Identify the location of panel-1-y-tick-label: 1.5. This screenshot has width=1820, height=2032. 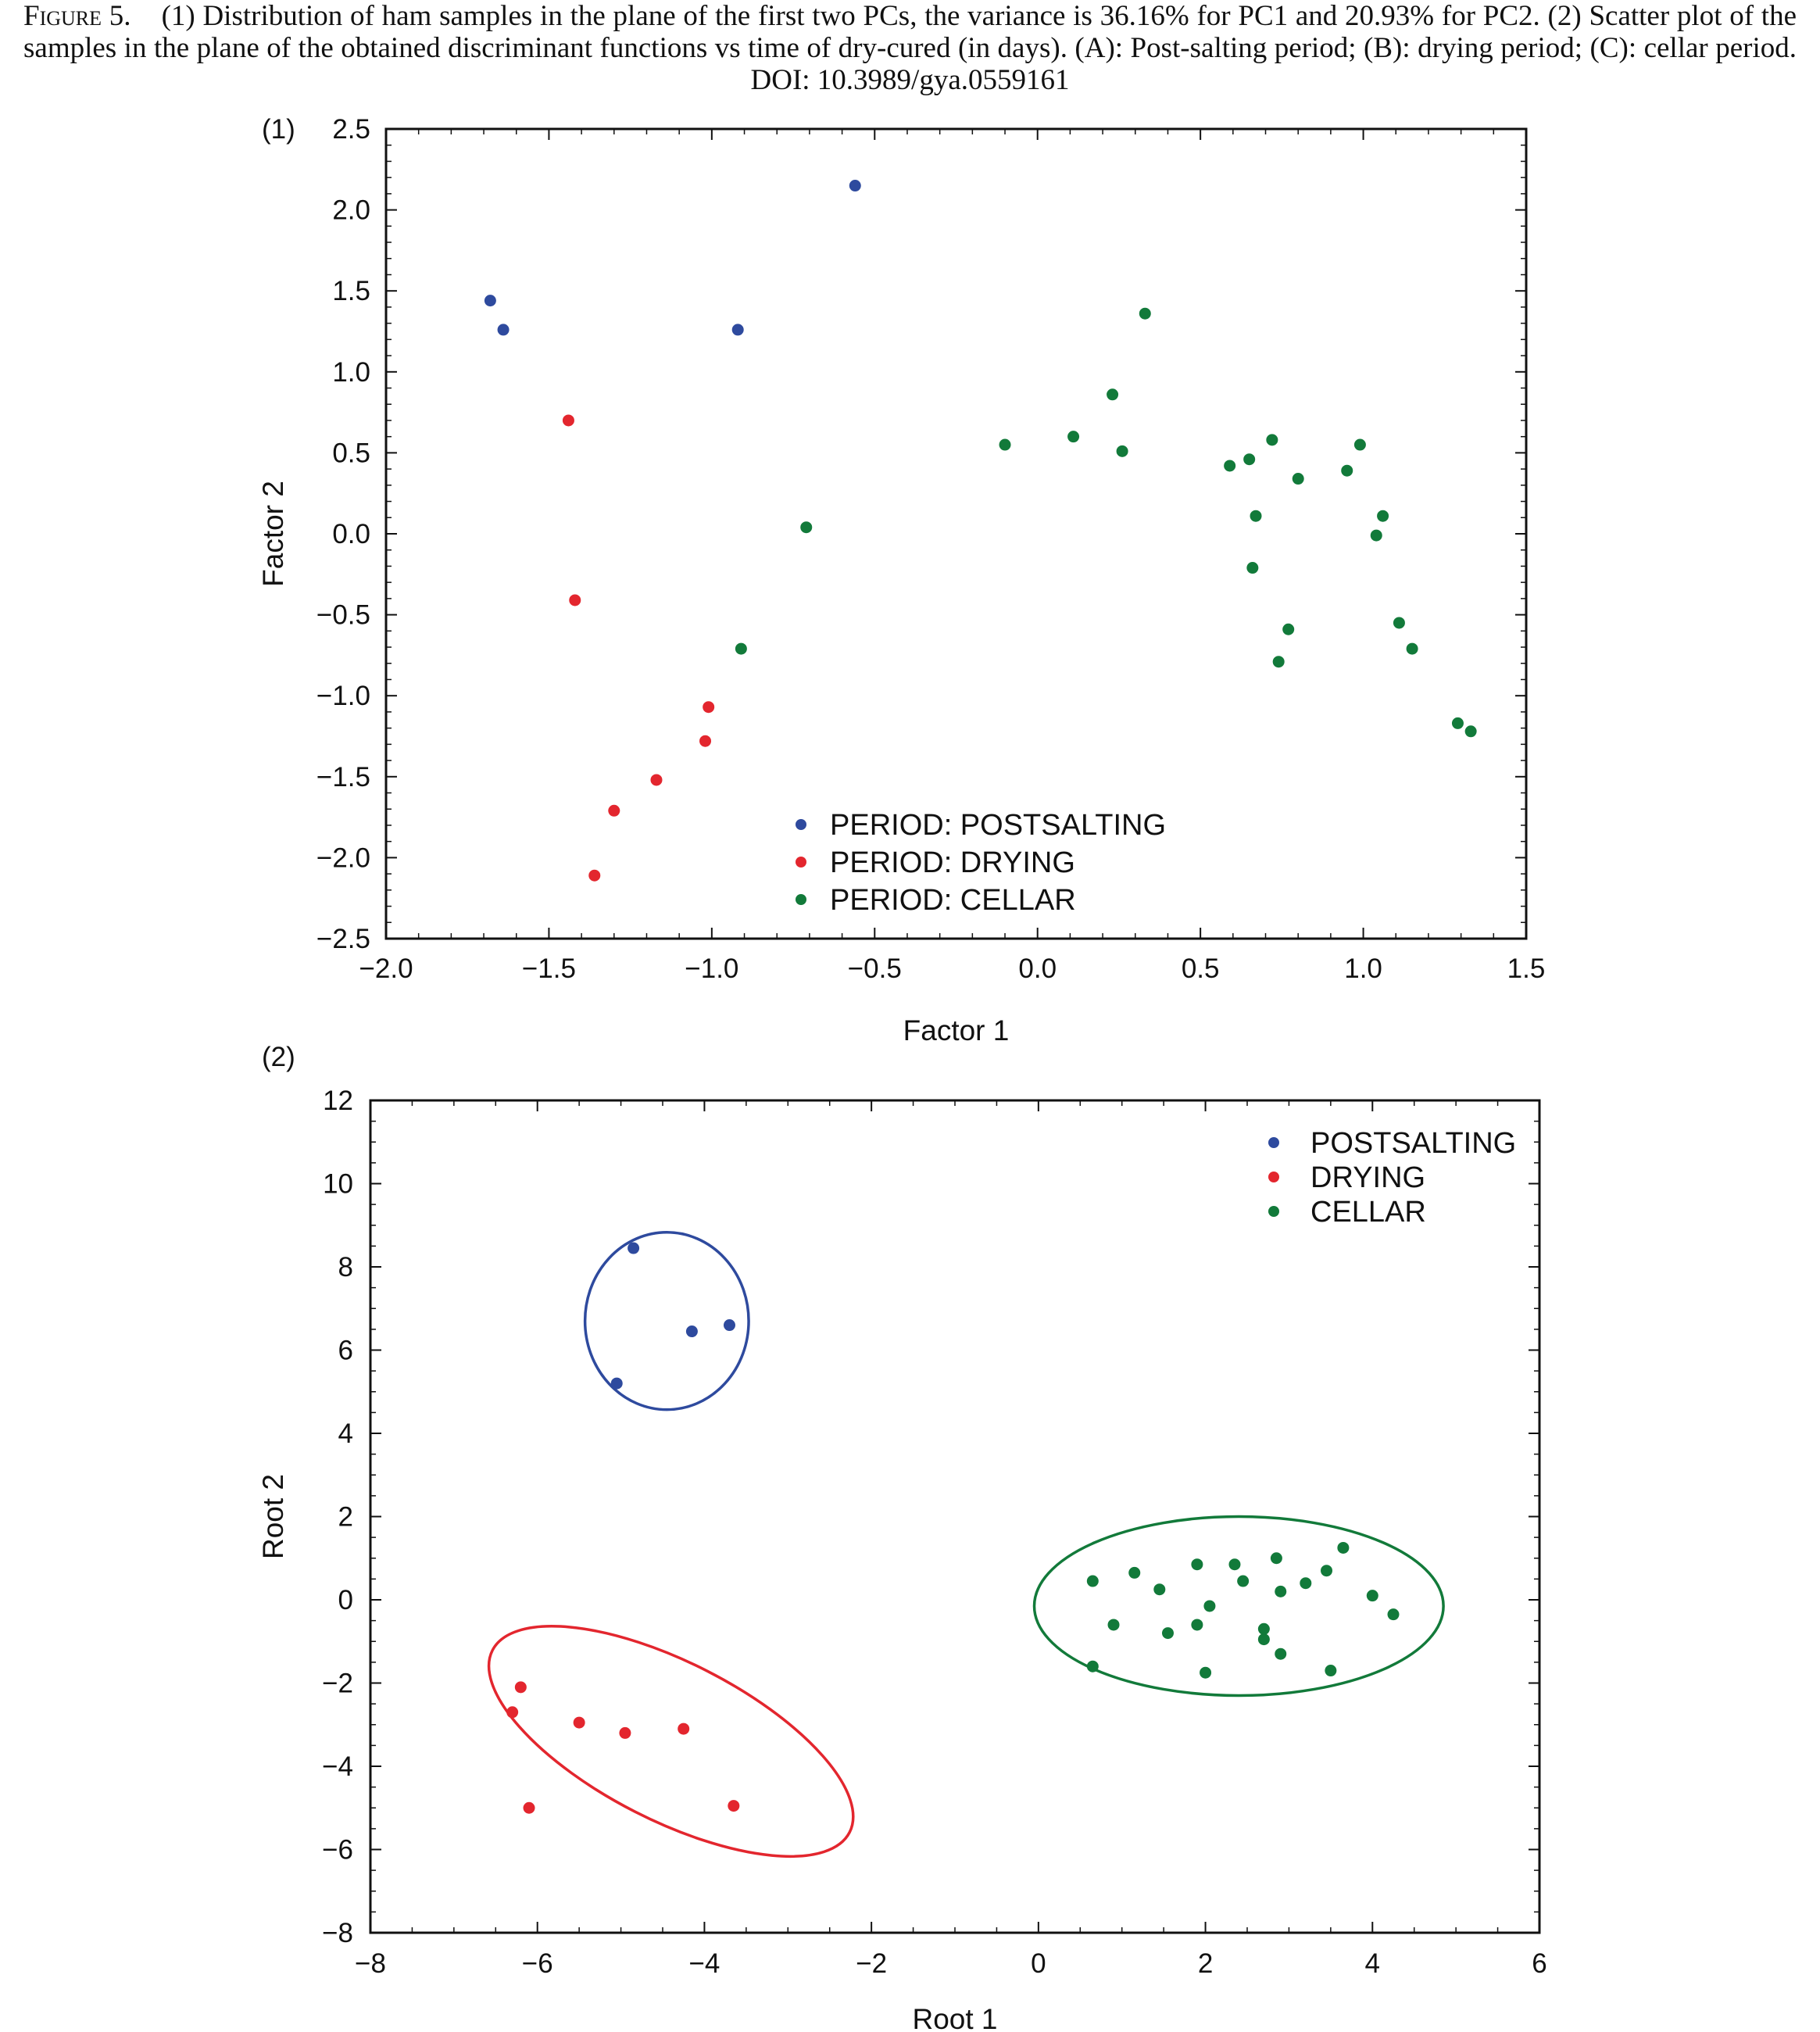
(351, 291).